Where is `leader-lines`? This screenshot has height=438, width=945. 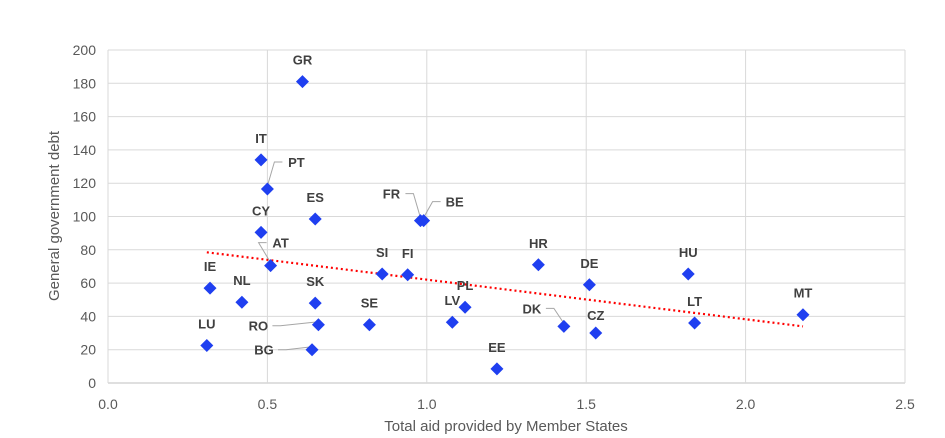
leader-lines is located at coordinates (411, 256).